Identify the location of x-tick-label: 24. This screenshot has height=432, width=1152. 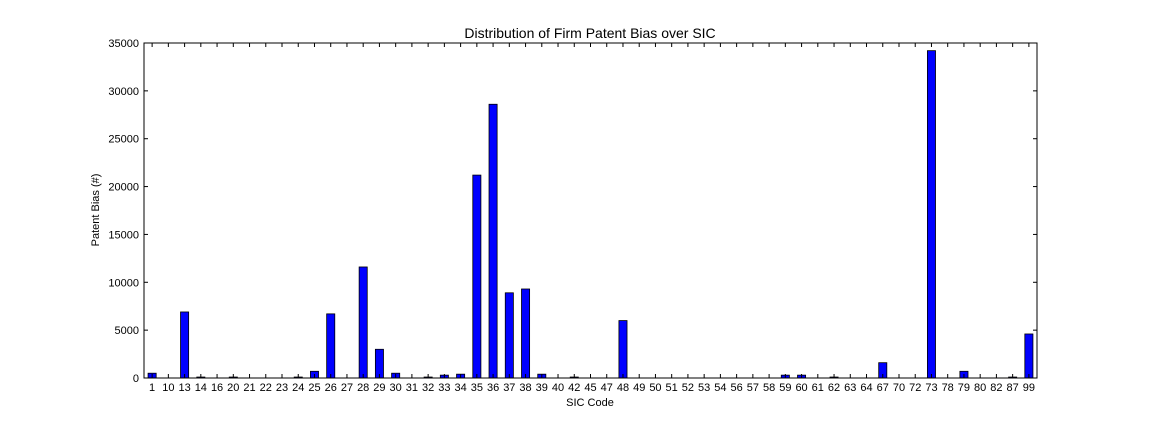
(298, 388).